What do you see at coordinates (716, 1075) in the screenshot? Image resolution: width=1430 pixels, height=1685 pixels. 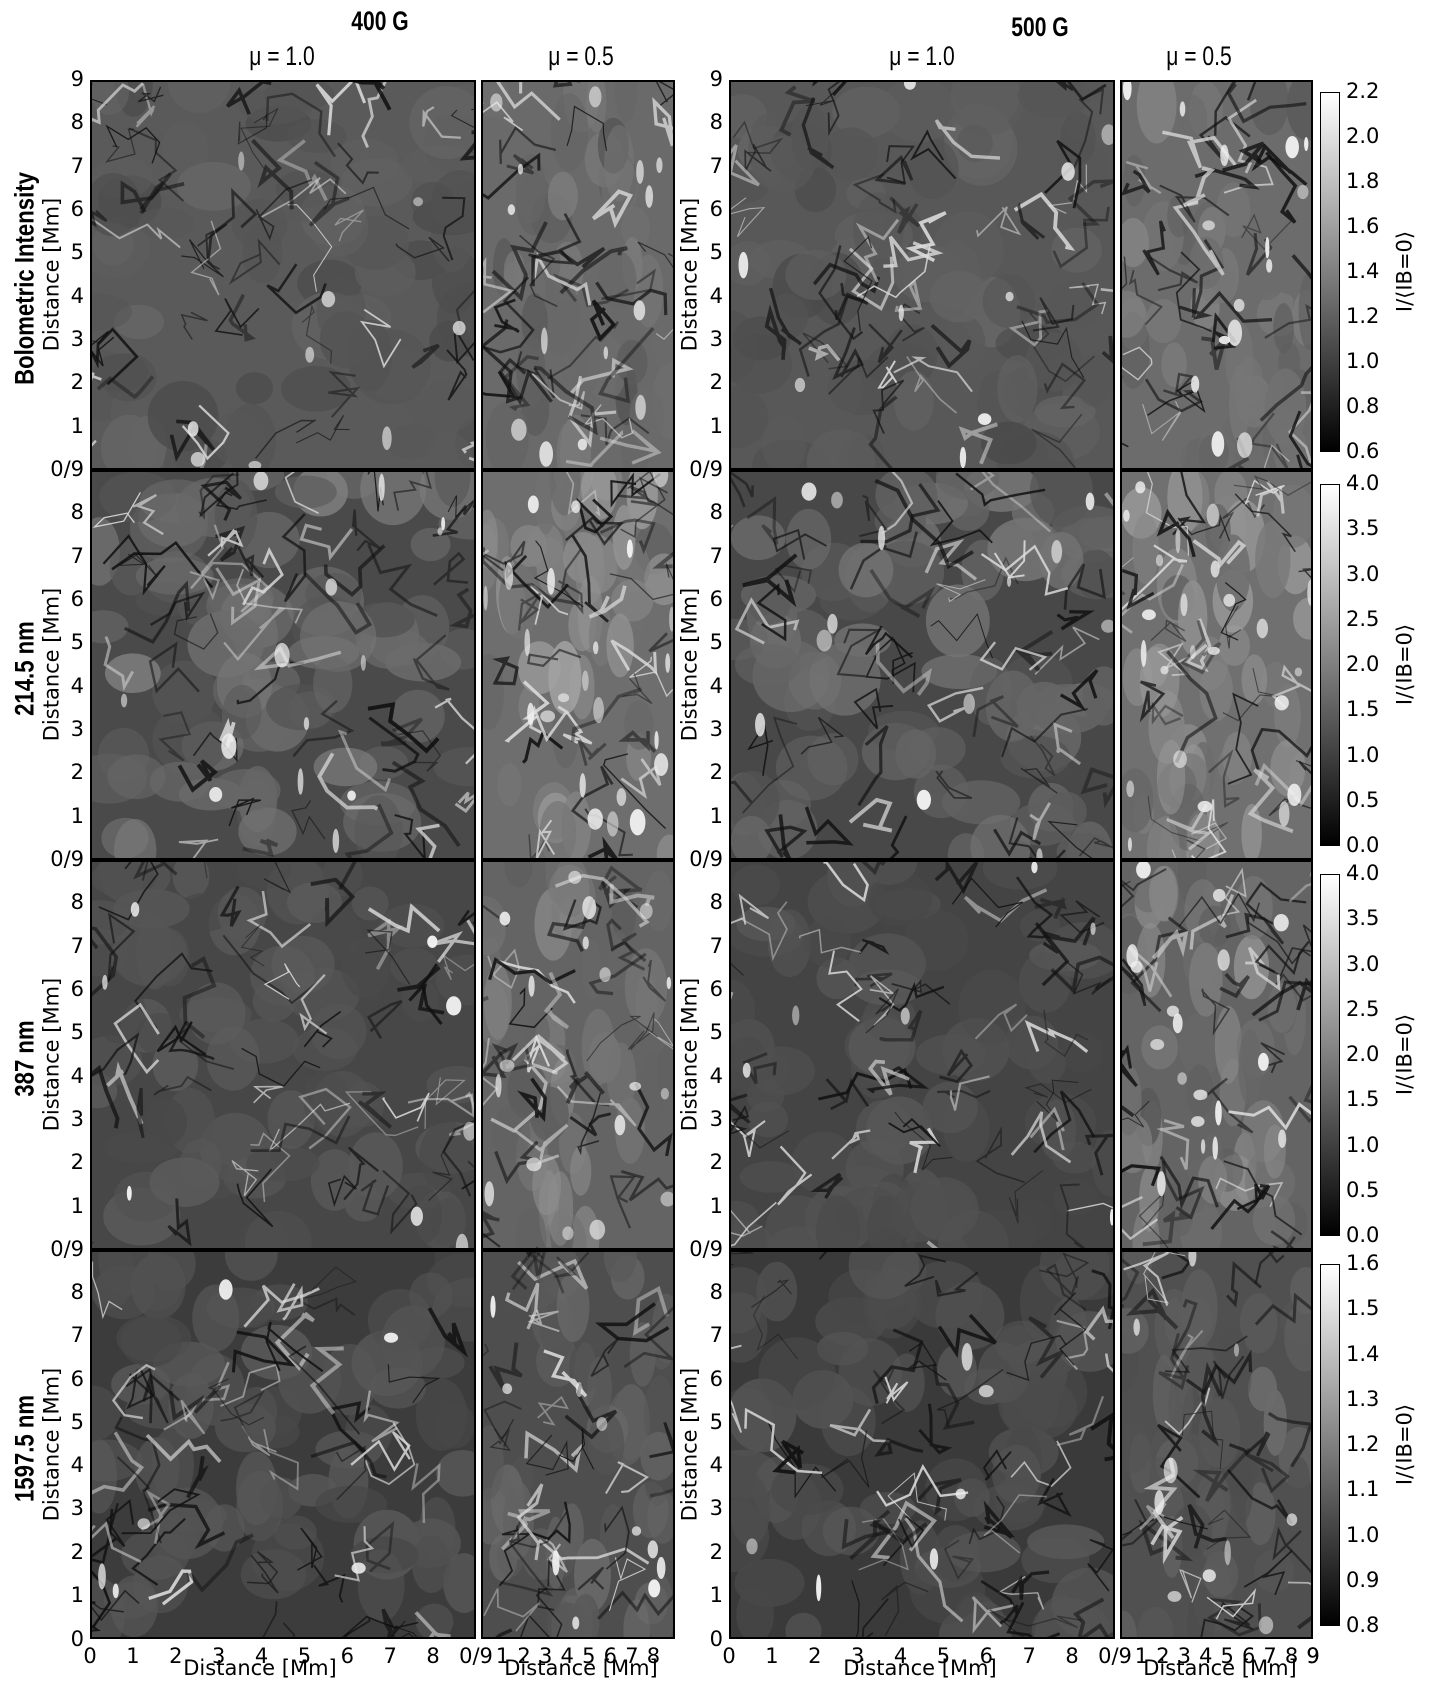 I see `y-tick-1-2-4: 4` at bounding box center [716, 1075].